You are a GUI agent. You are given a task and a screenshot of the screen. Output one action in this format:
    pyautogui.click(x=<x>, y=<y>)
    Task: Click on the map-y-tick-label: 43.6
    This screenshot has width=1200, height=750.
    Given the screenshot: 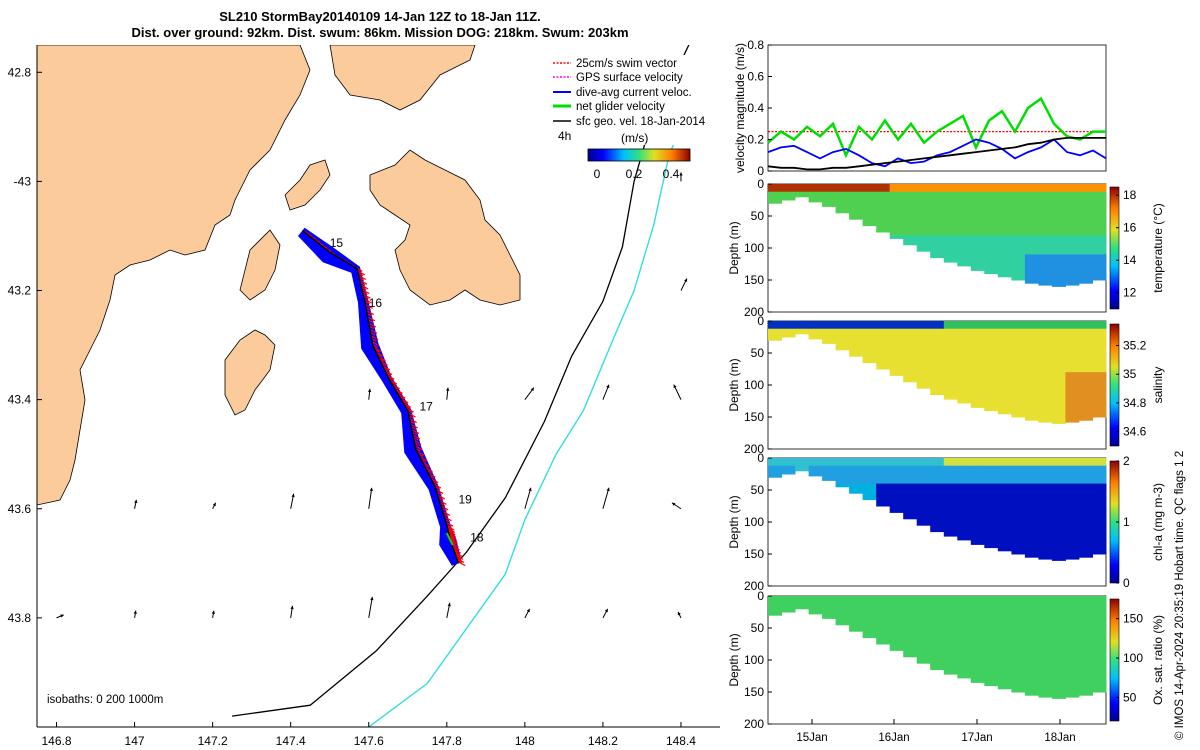 What is the action you would take?
    pyautogui.click(x=20, y=509)
    